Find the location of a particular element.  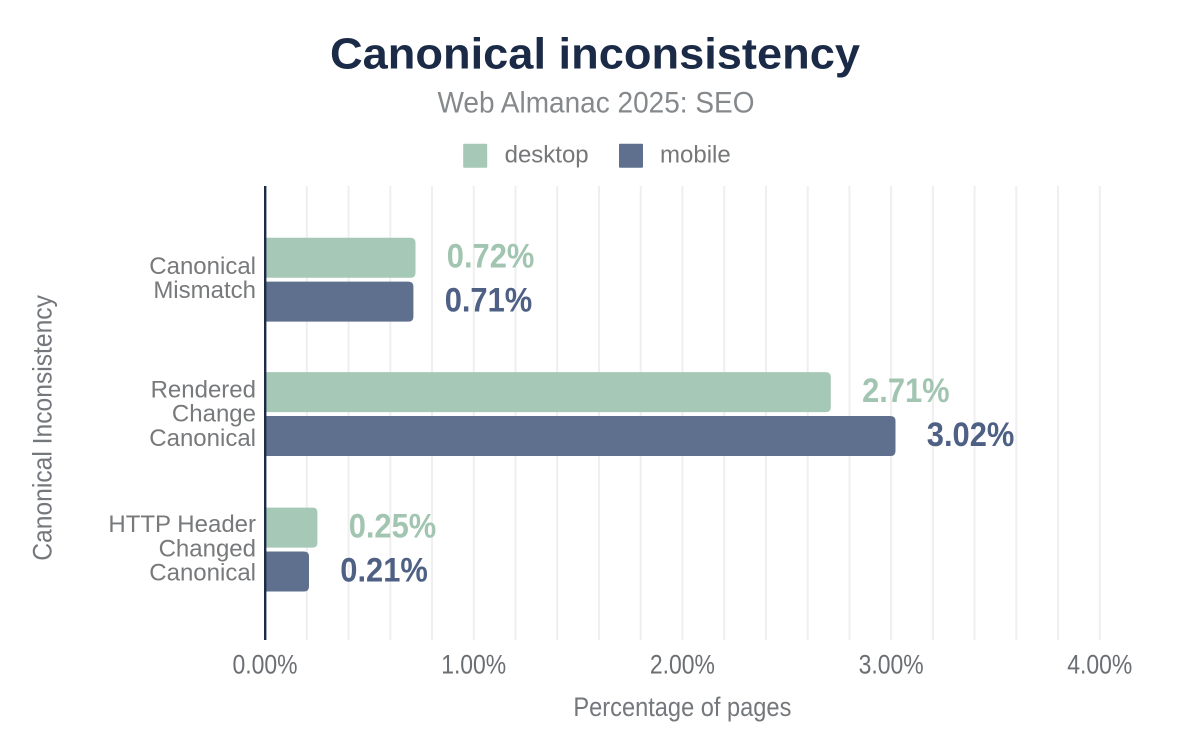

svg-text: Change is located at coordinates (214, 414).